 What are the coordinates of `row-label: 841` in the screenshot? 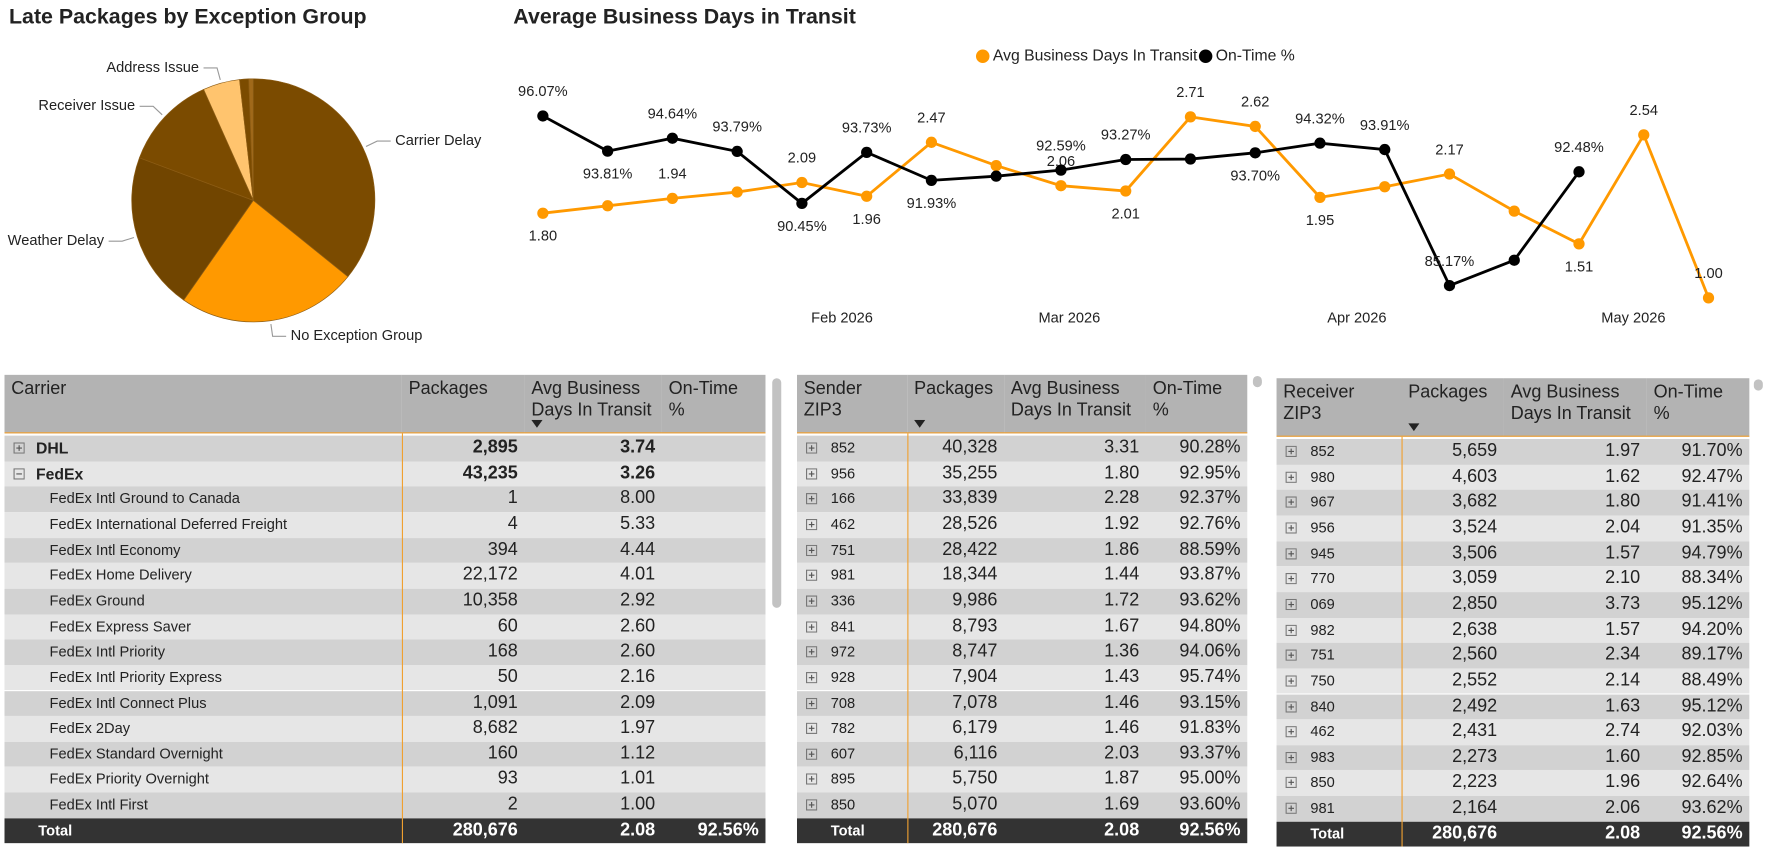 It's located at (843, 626).